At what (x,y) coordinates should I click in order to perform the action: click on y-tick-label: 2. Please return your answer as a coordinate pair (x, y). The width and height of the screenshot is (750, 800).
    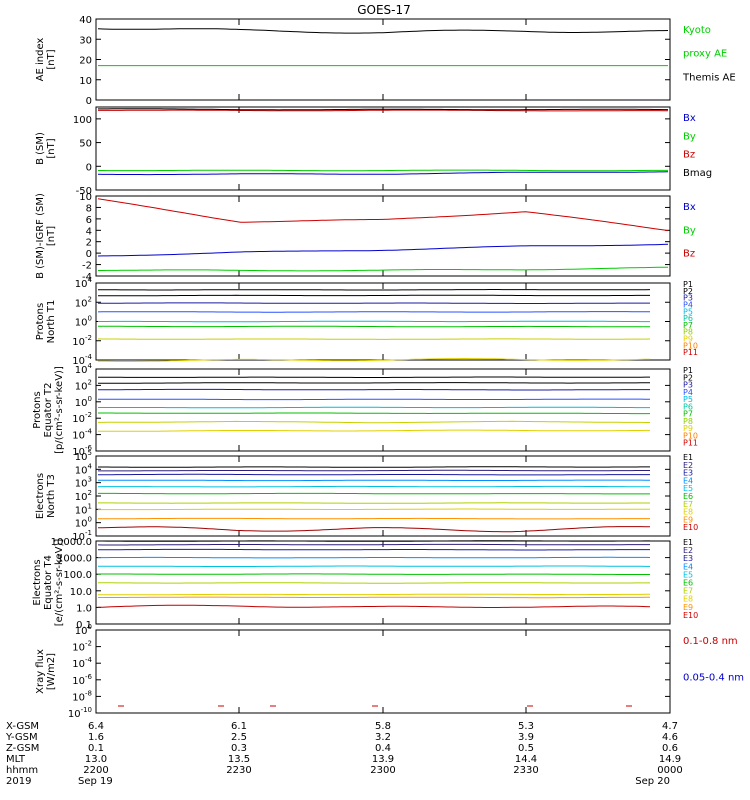
    Looking at the image, I should click on (89, 243).